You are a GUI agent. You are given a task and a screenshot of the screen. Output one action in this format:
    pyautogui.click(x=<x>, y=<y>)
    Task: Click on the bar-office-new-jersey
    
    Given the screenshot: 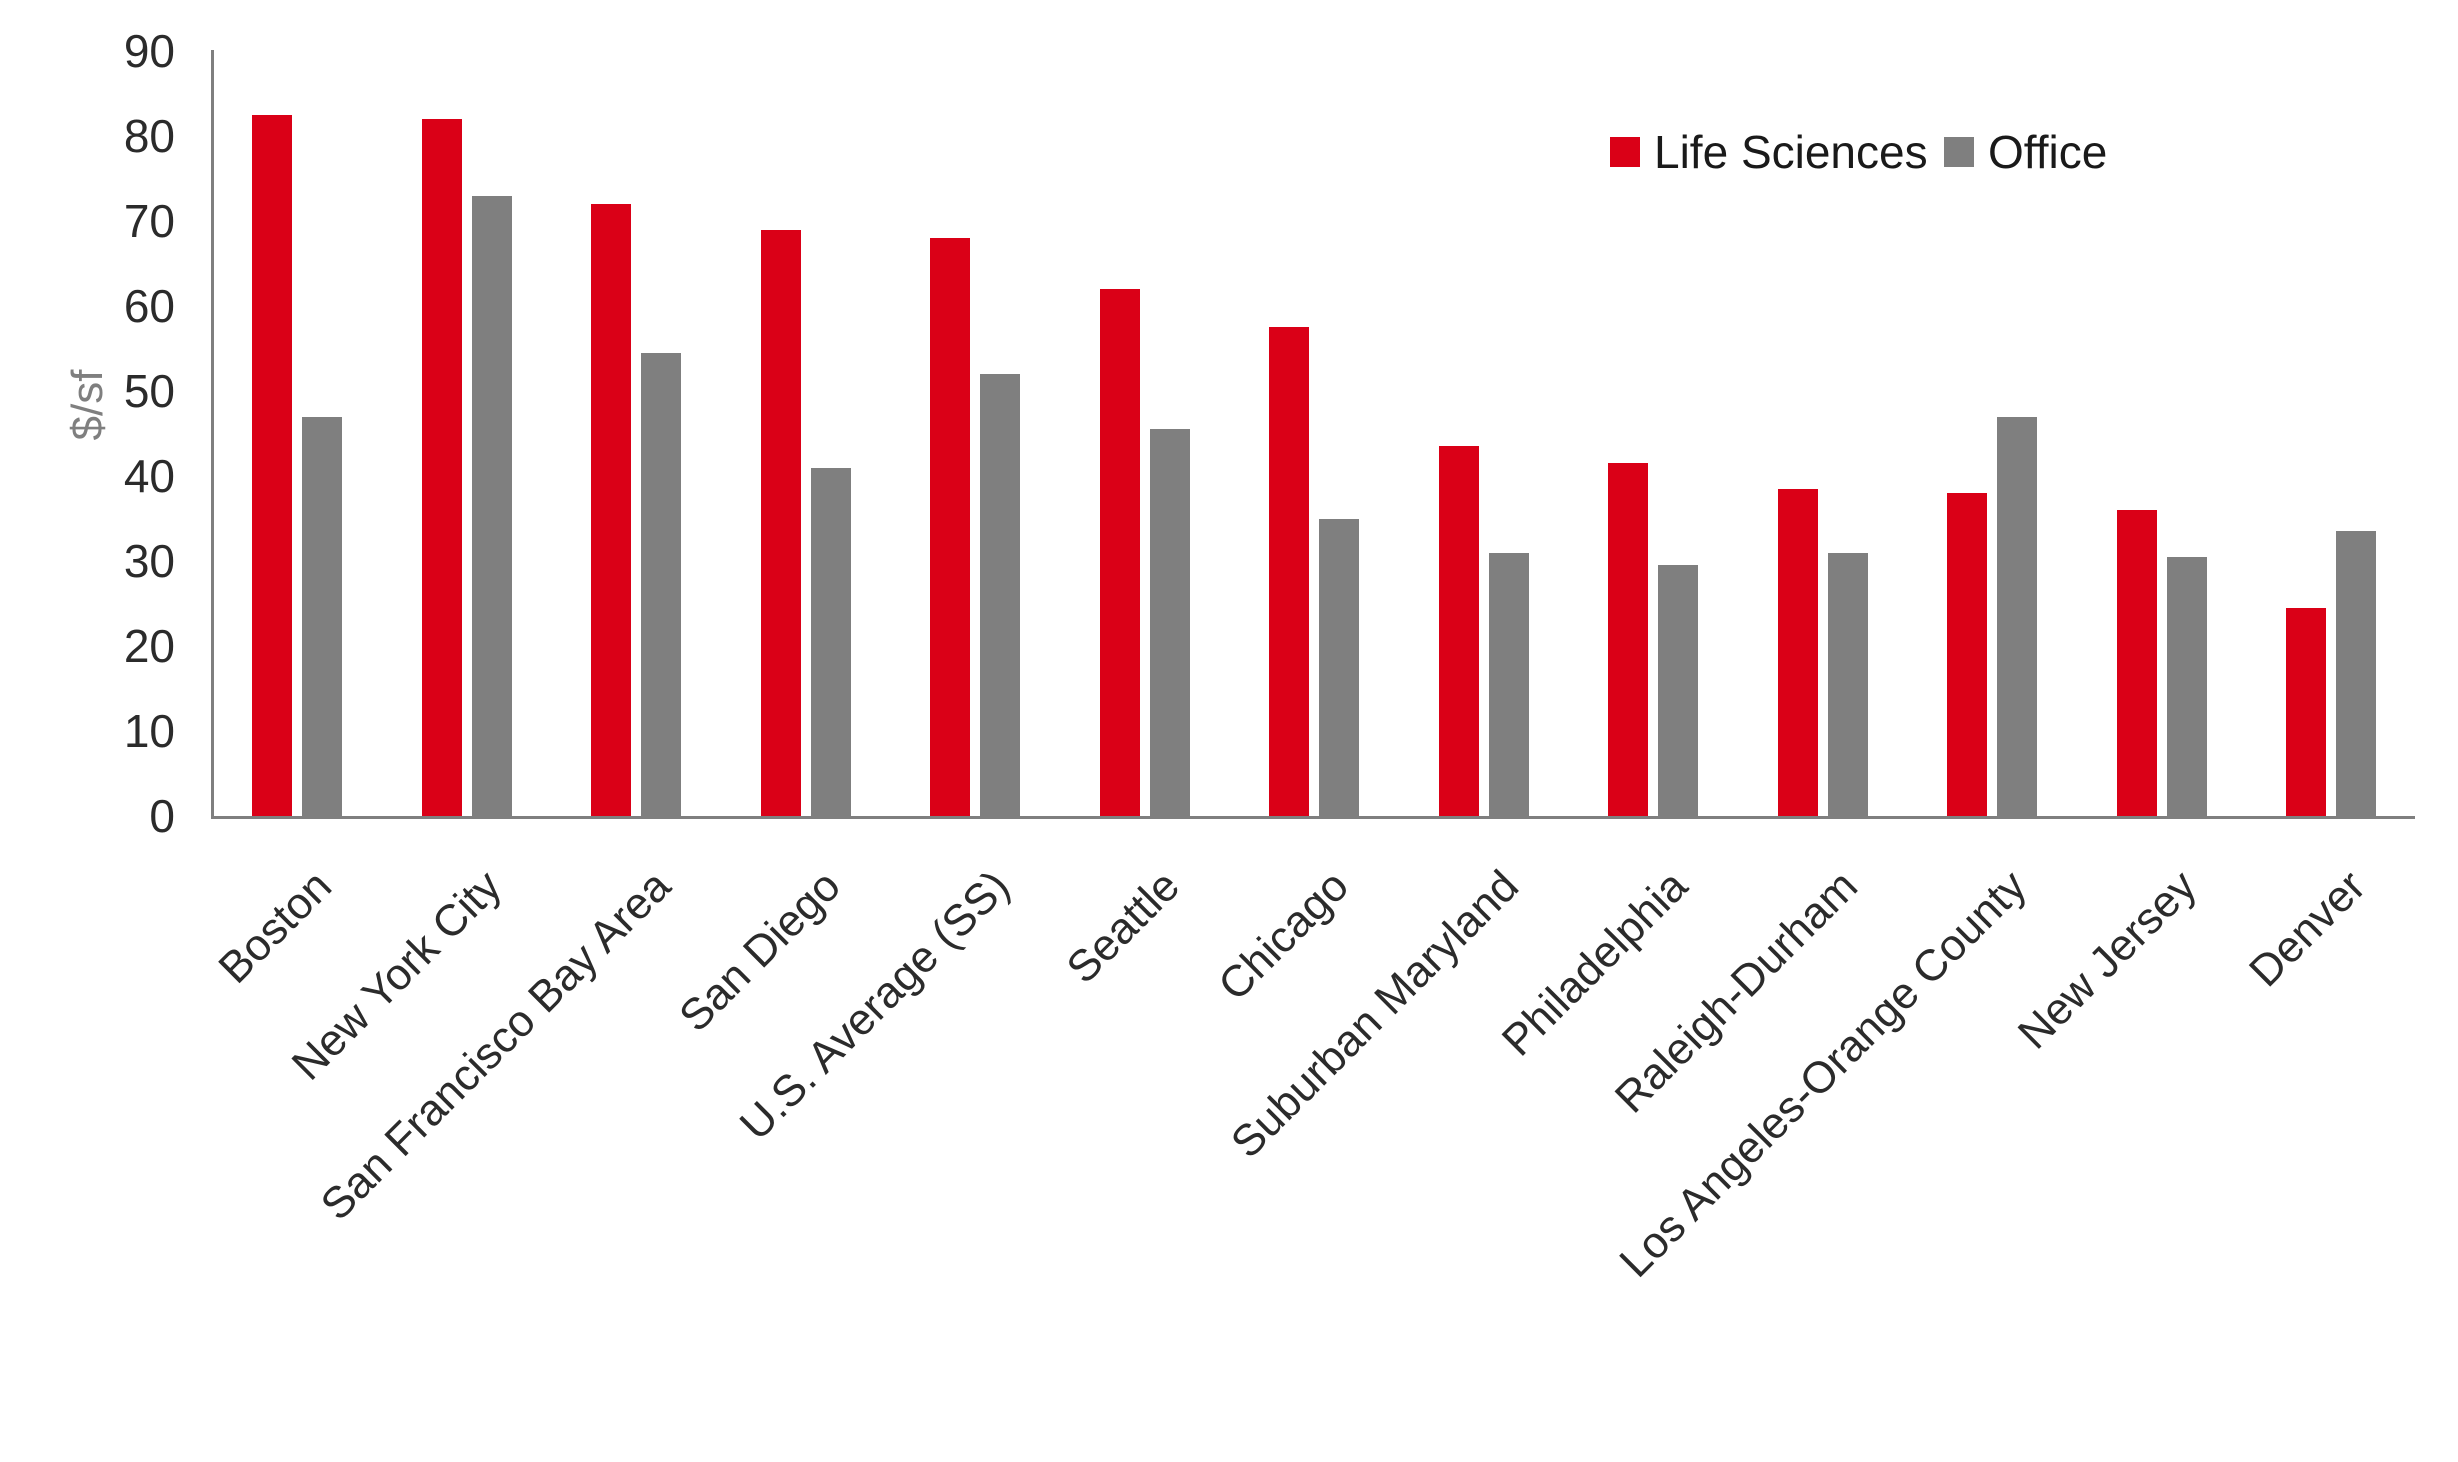 What is the action you would take?
    pyautogui.click(x=2186, y=686)
    